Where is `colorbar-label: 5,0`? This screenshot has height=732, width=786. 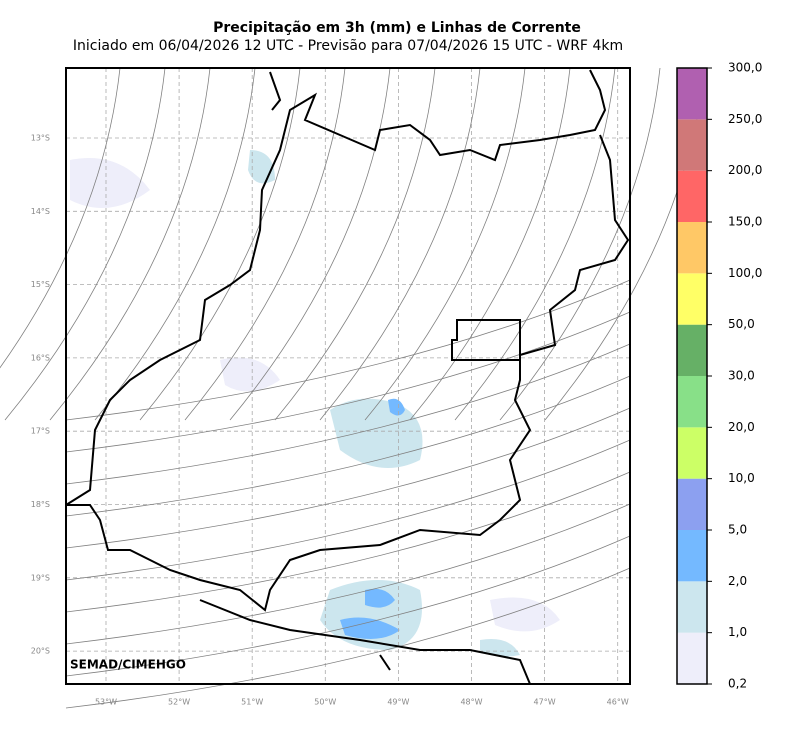
colorbar-label: 5,0 is located at coordinates (737, 530).